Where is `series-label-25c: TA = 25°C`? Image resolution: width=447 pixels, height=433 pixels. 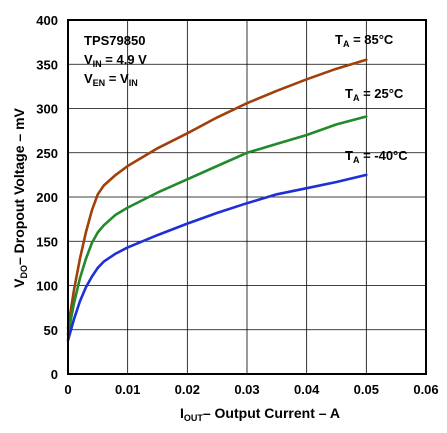 series-label-25c: TA = 25°C is located at coordinates (374, 94).